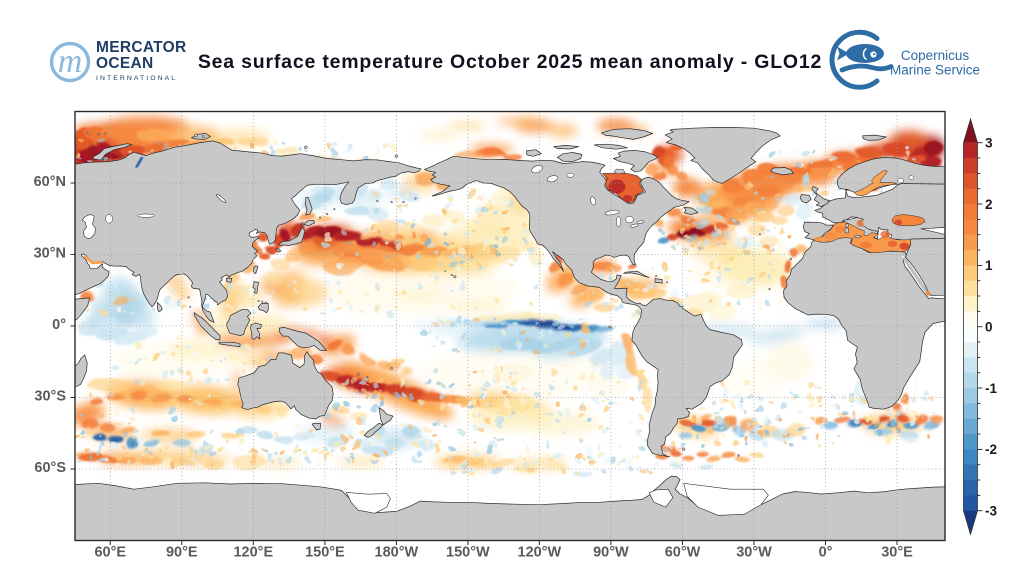  What do you see at coordinates (141, 47) in the screenshot?
I see `svg-text: MERCATOR` at bounding box center [141, 47].